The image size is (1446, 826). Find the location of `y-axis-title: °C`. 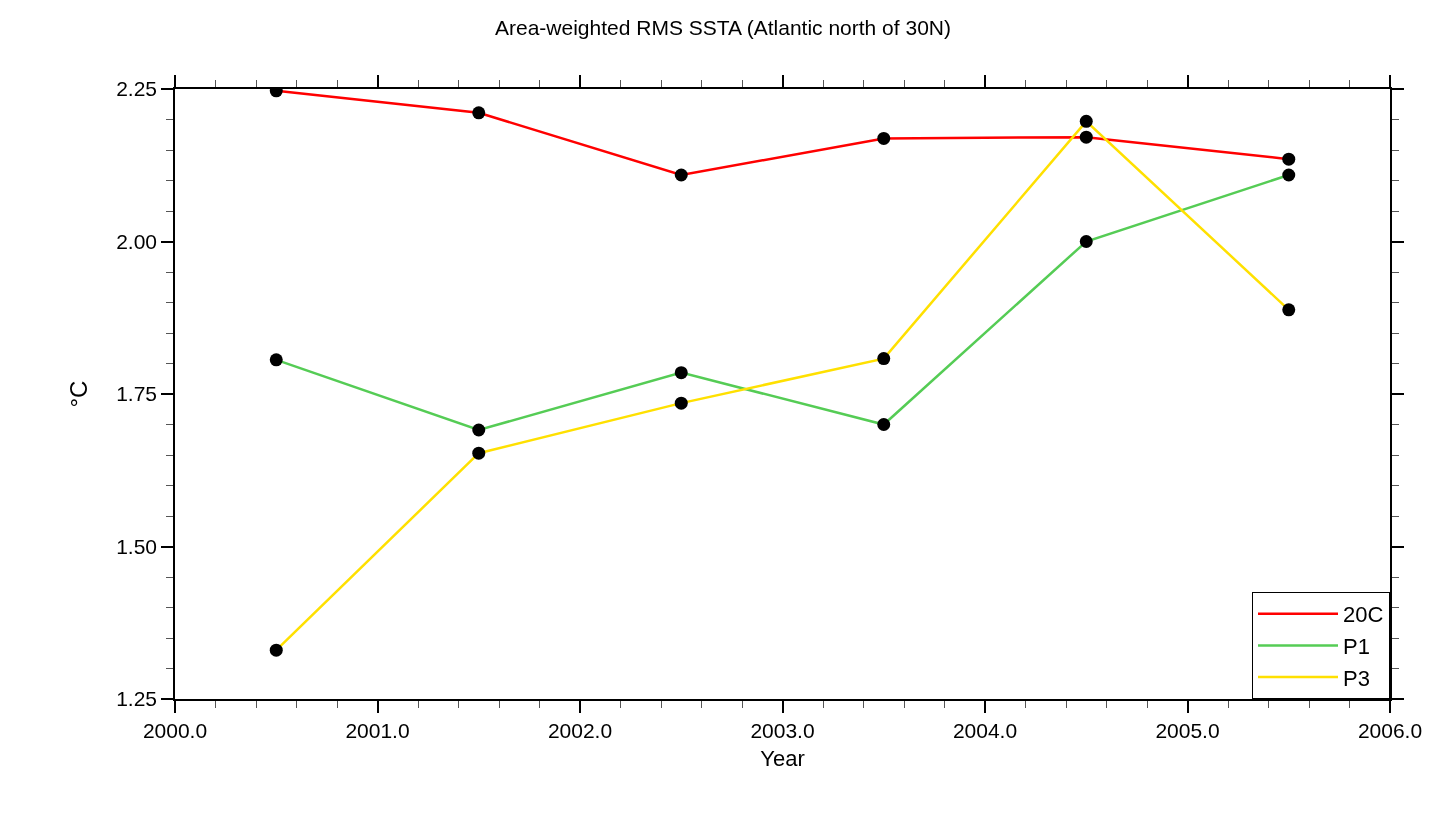

y-axis-title: °C is located at coordinates (78, 394).